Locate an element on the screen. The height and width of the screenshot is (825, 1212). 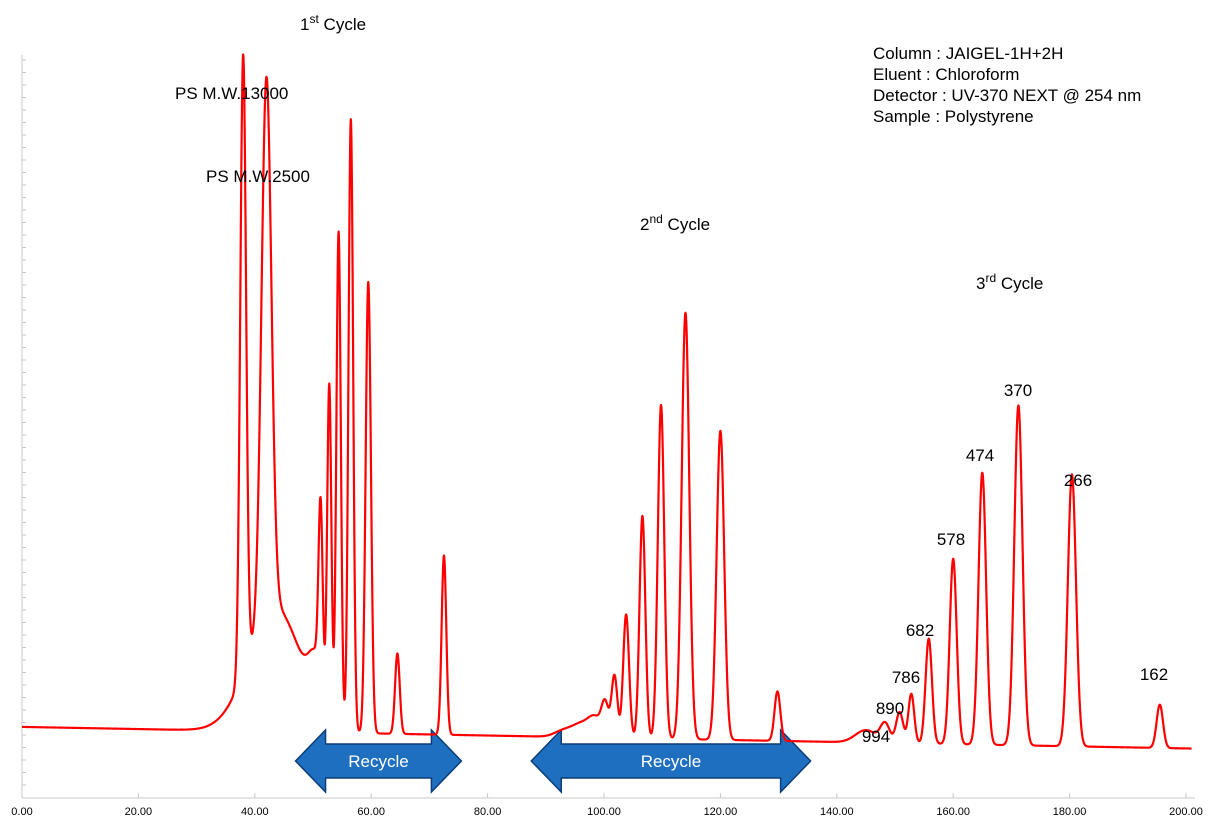
annotation-text: 474 is located at coordinates (980, 455).